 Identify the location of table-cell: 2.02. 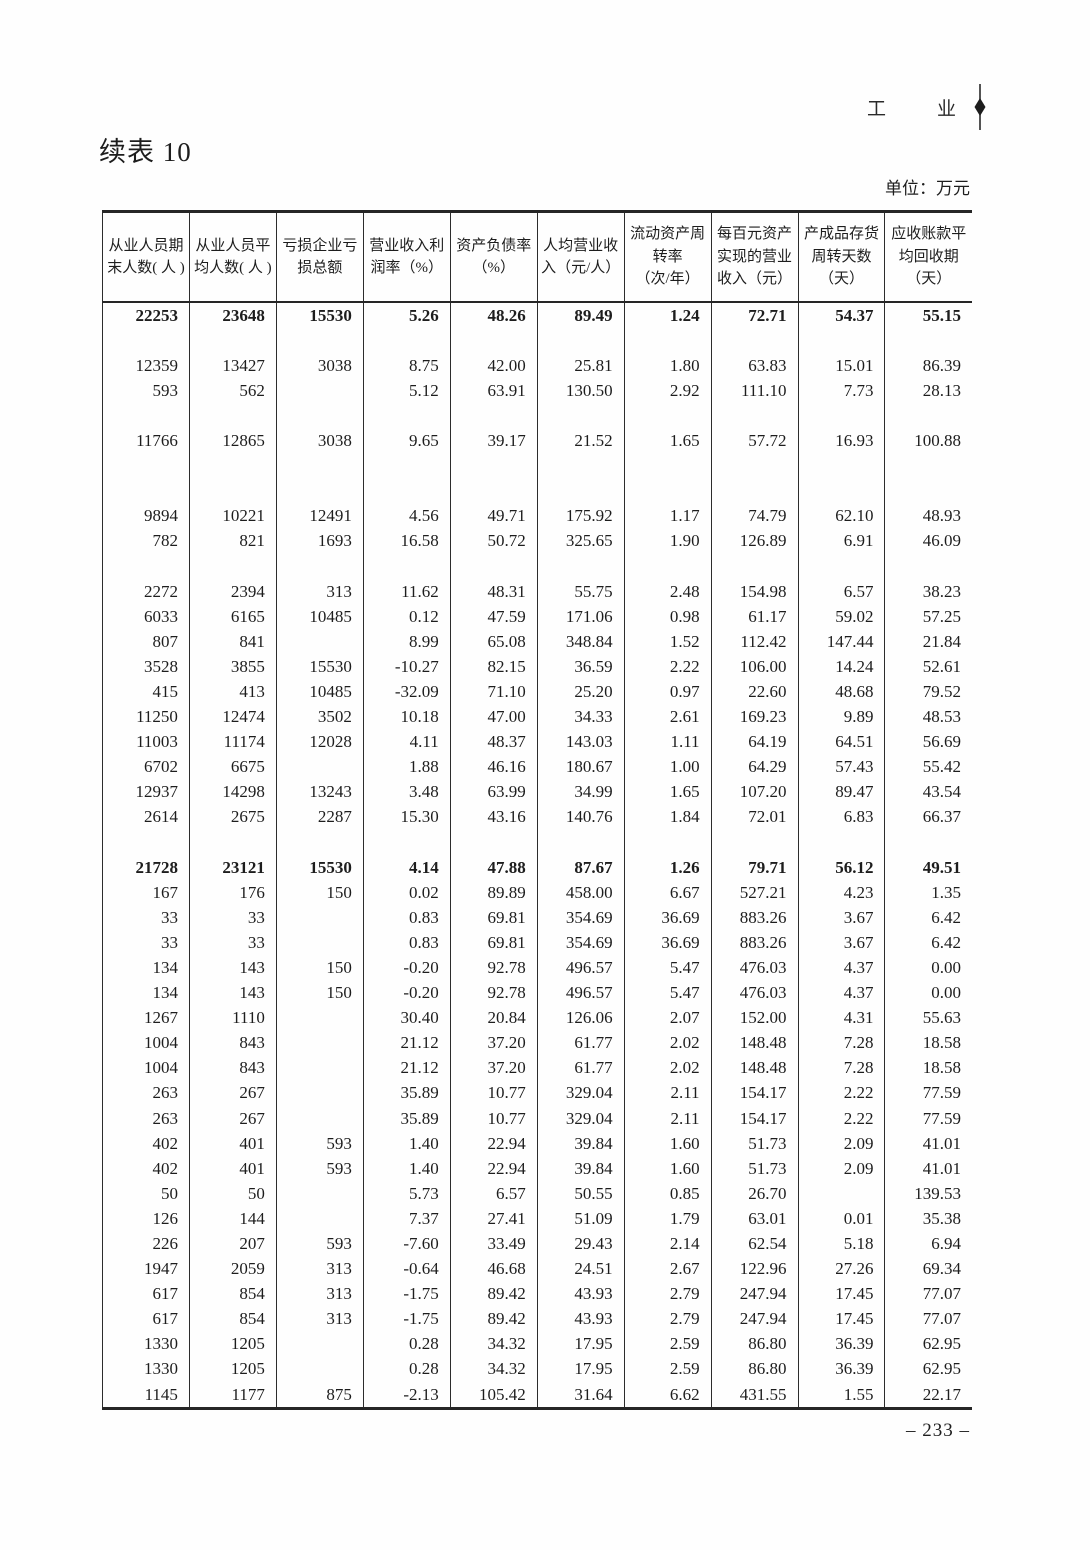
(668, 1068).